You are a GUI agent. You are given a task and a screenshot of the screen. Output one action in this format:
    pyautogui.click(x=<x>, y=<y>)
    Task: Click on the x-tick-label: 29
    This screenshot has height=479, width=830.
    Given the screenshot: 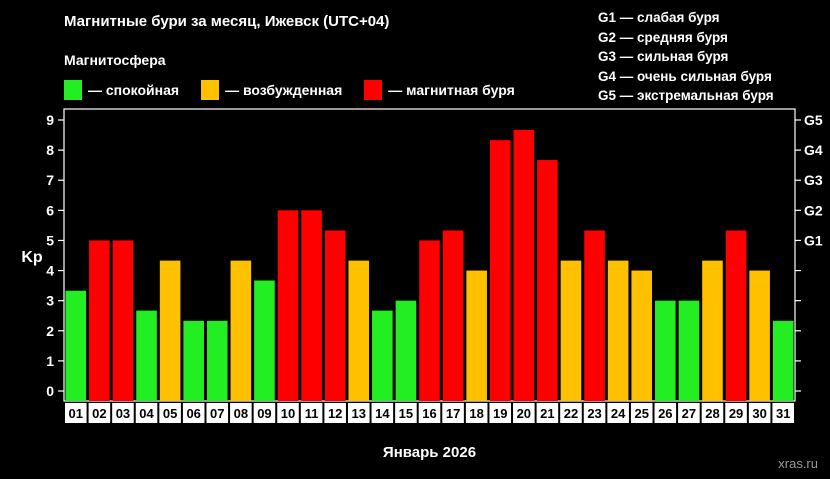 What is the action you would take?
    pyautogui.click(x=736, y=413)
    